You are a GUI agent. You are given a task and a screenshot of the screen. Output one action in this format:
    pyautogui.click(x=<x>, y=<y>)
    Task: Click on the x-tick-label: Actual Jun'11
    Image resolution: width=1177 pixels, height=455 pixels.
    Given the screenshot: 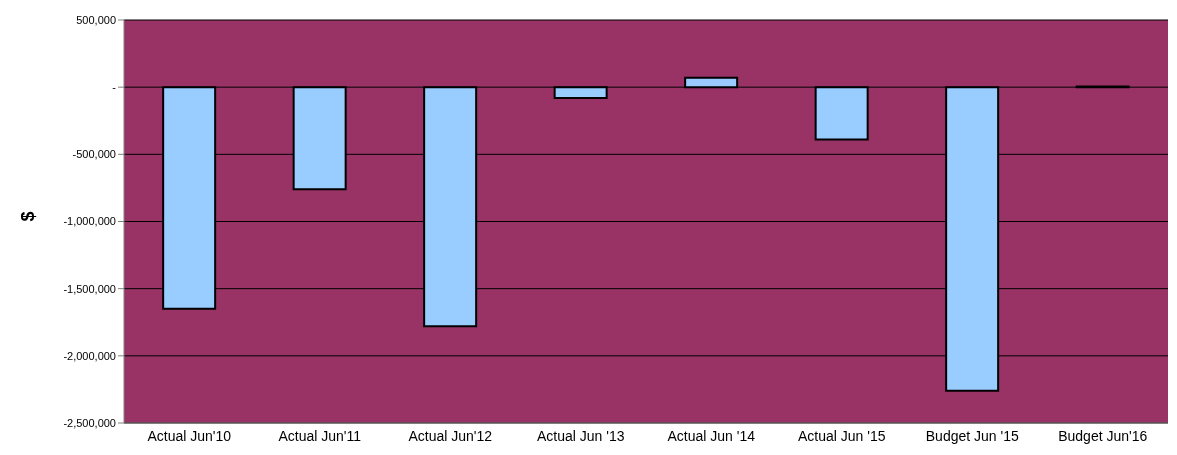 What is the action you would take?
    pyautogui.click(x=320, y=435)
    